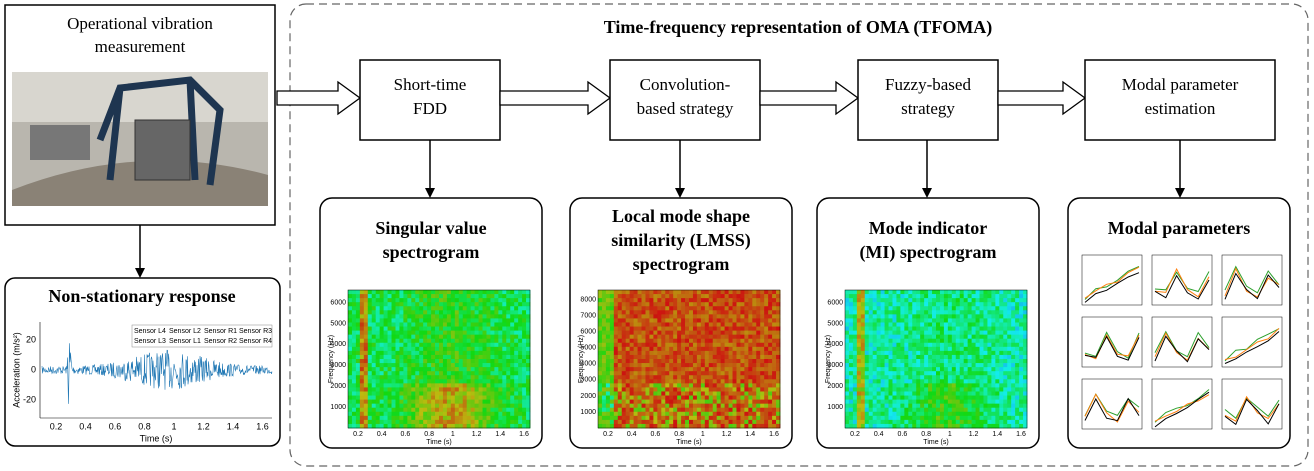  I want to click on measurement-label: Operational vibration, so click(140, 23).